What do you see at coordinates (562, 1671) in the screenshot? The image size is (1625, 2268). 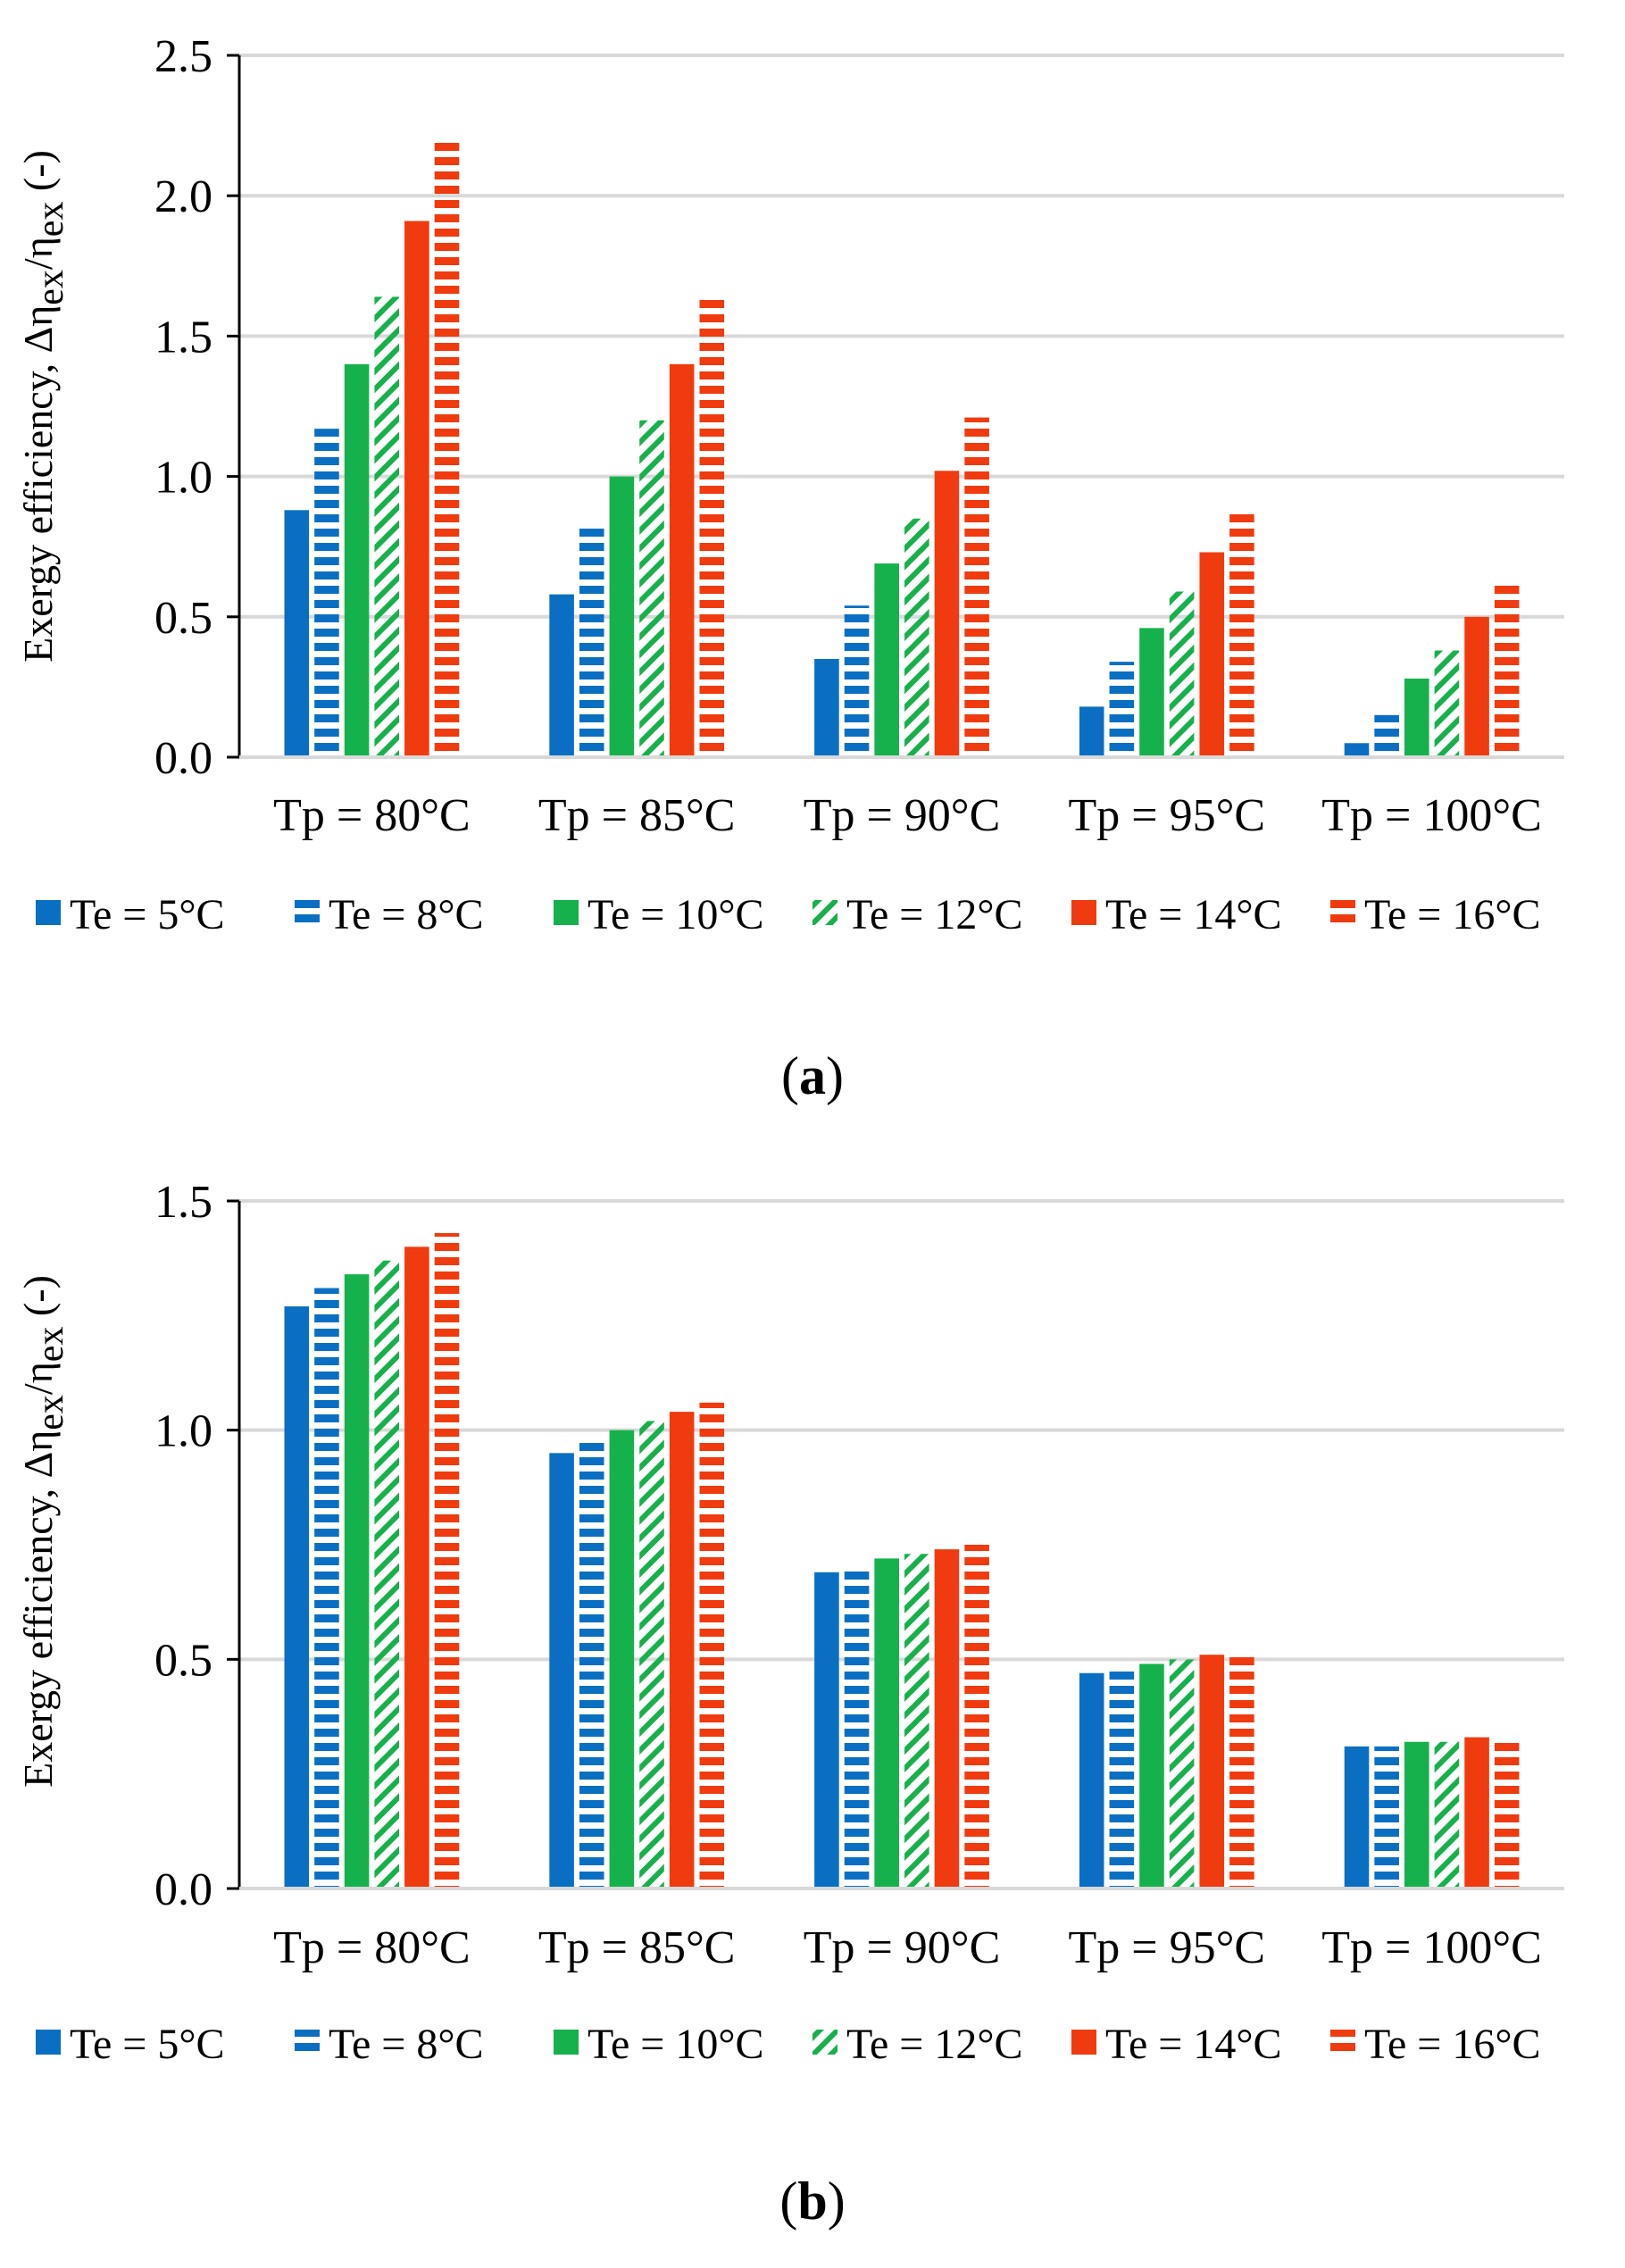 I see `bar-b-te-5-c-tp-85-c` at bounding box center [562, 1671].